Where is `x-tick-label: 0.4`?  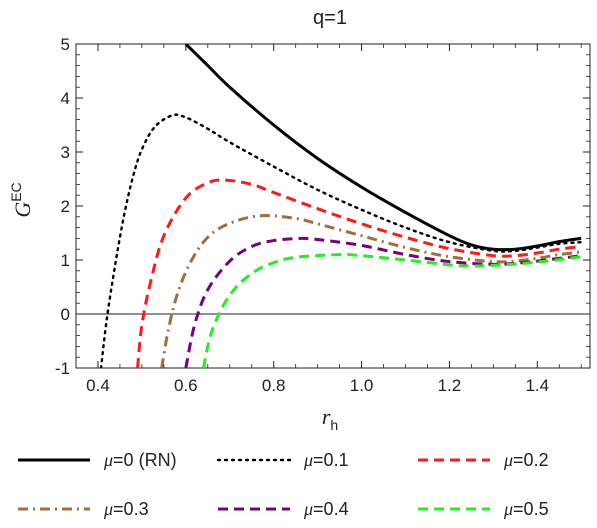 x-tick-label: 0.4 is located at coordinates (98, 385).